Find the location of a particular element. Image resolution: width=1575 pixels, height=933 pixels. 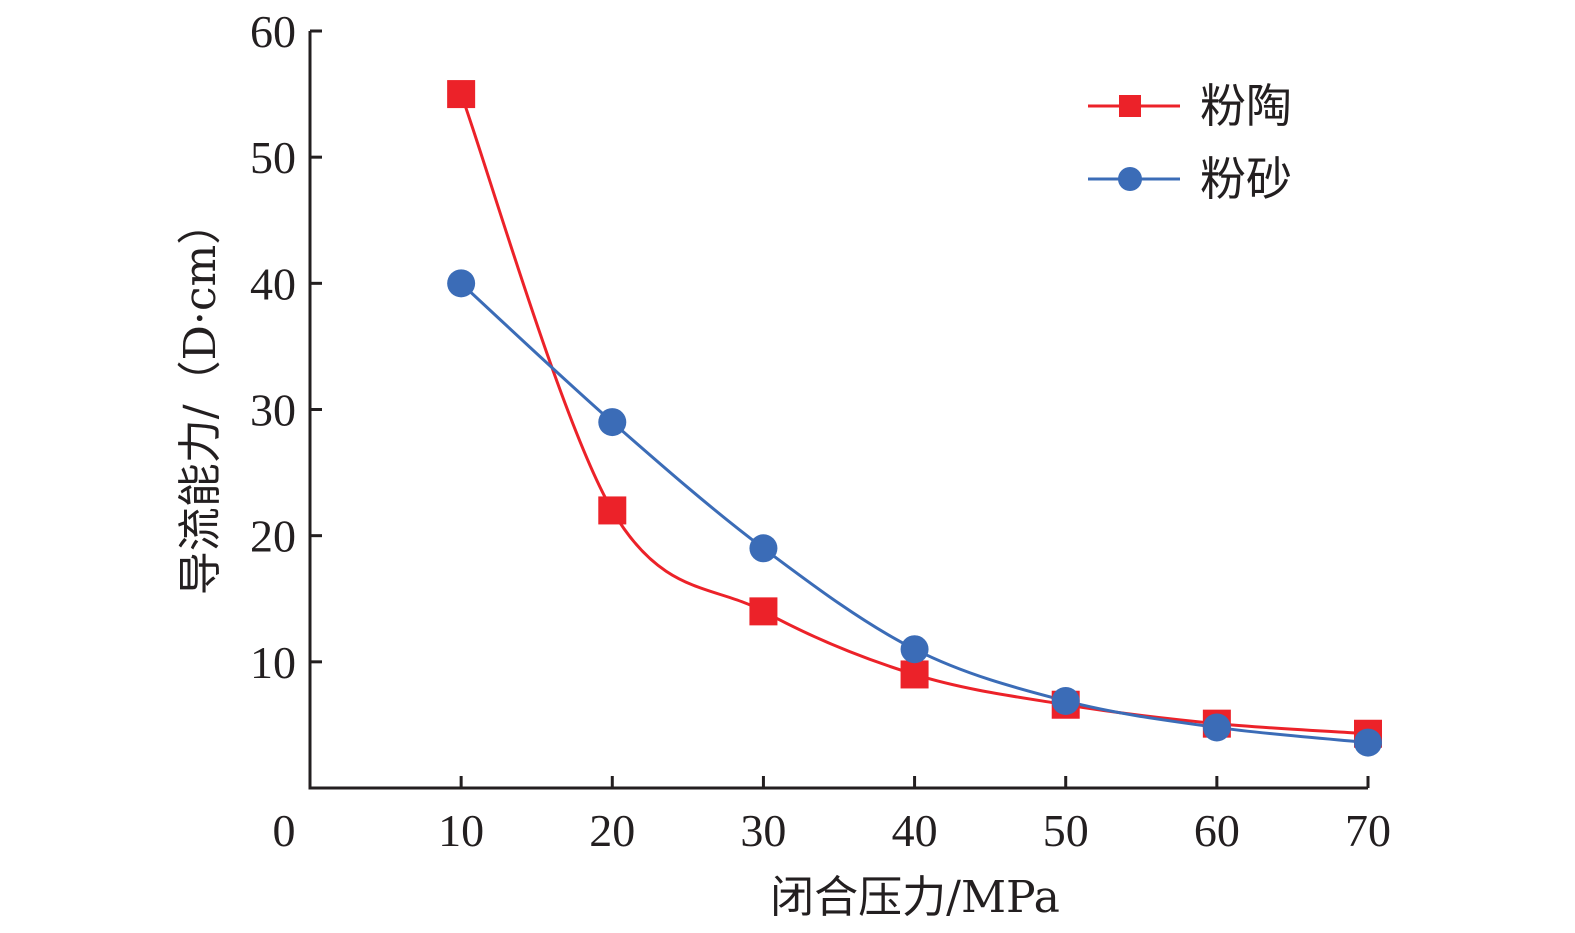

y-tick-label: 40 is located at coordinates (273, 283).